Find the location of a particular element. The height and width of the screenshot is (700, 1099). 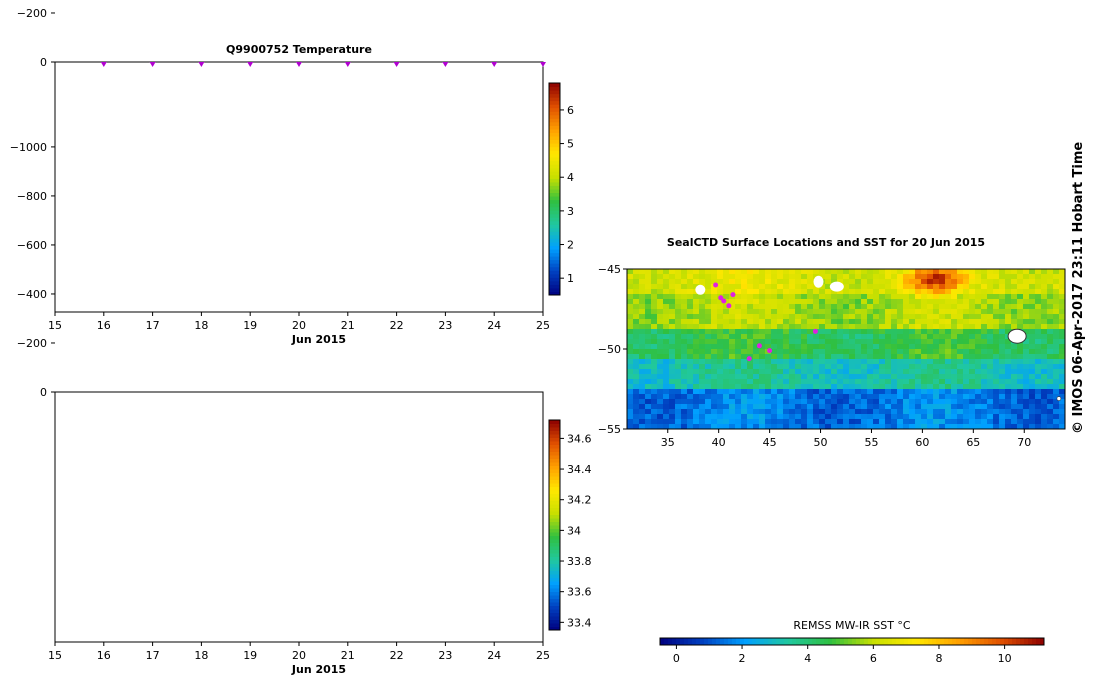

temp-profile-marker is located at coordinates (445, 64).